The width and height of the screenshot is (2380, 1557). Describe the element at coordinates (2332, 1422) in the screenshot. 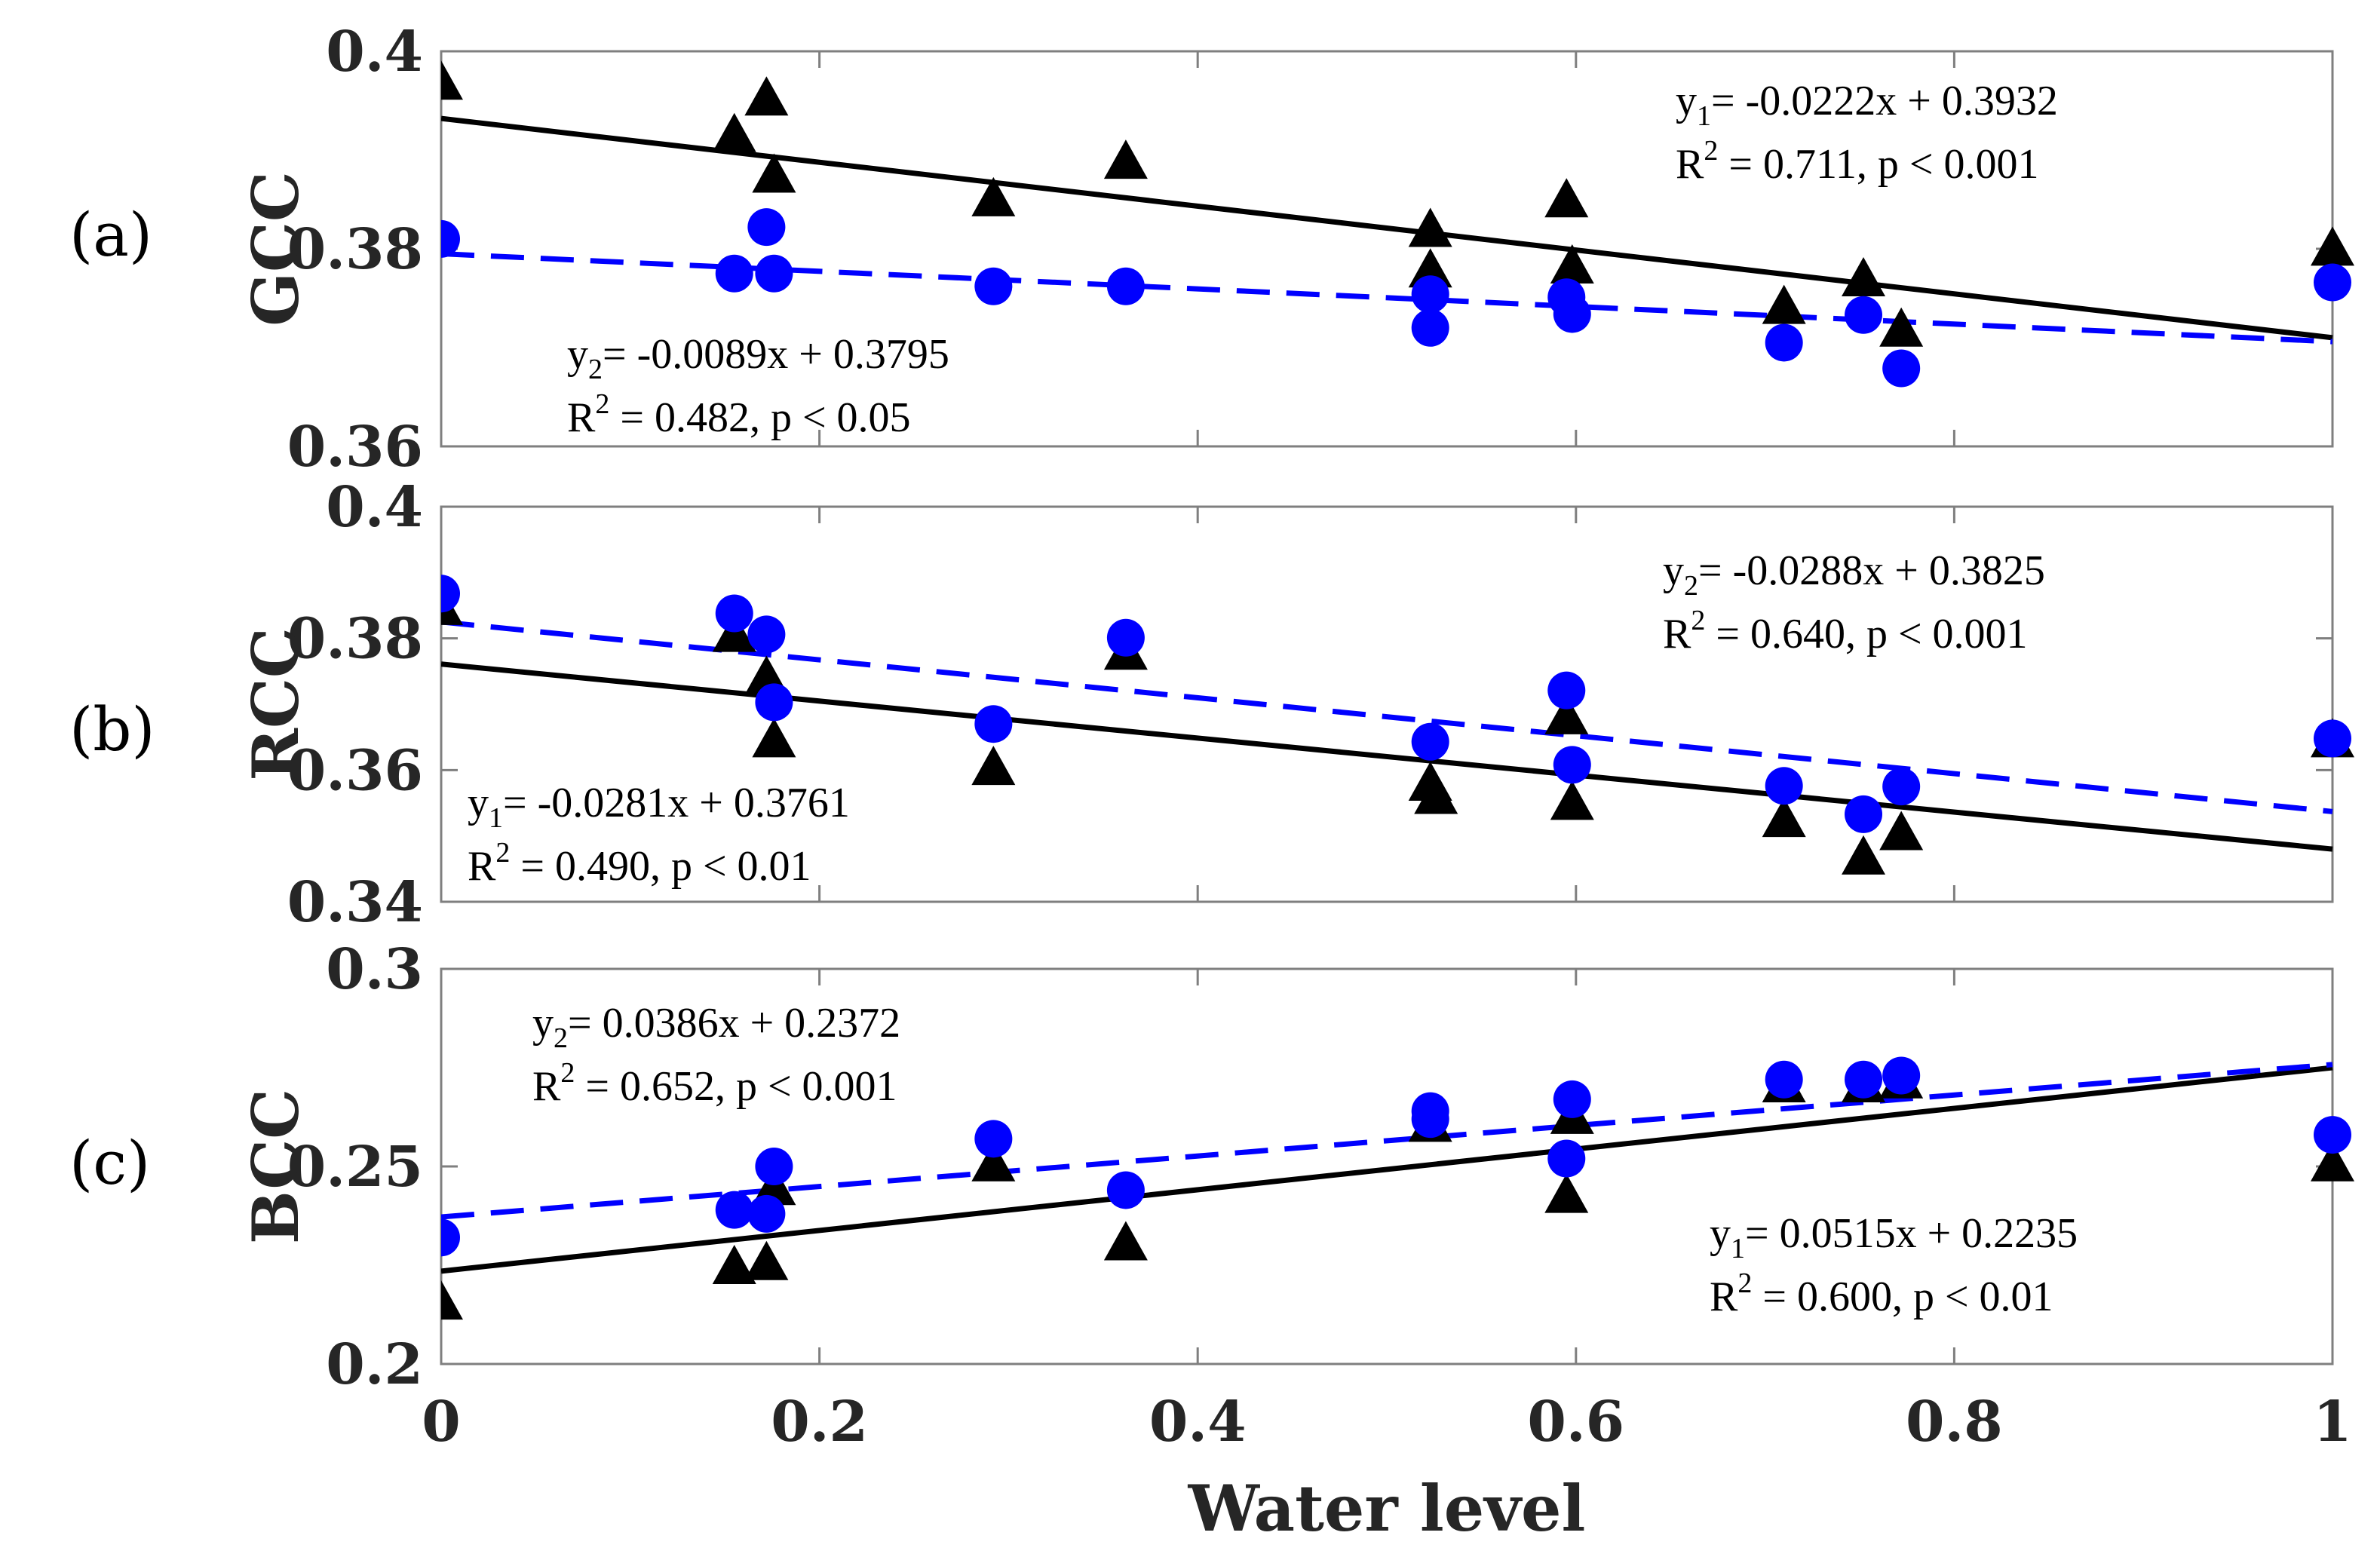

I see `x-tick-label: 1` at that location.